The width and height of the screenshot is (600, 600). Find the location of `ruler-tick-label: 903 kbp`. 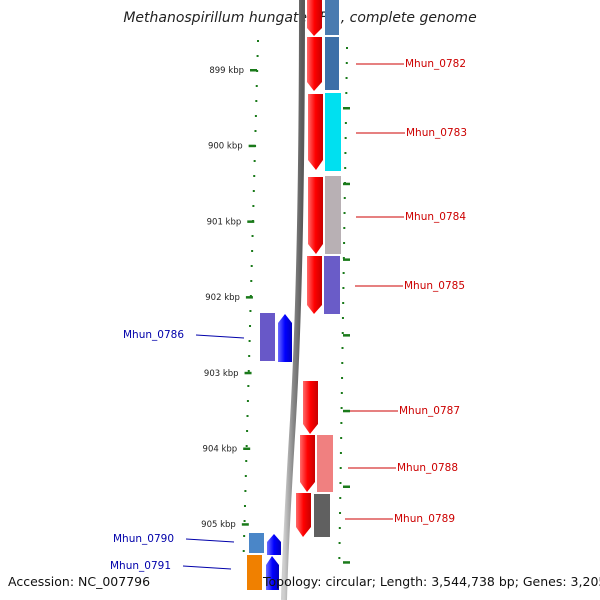

ruler-tick-label: 903 kbp is located at coordinates (221, 374).